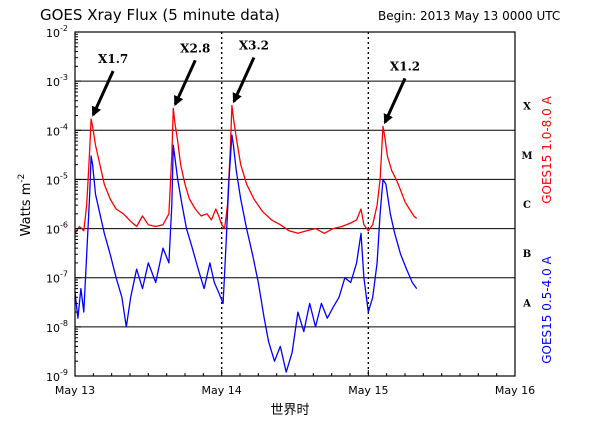 Image resolution: width=596 pixels, height=421 pixels. Describe the element at coordinates (526, 303) in the screenshot. I see `flare-class-label: A` at that location.